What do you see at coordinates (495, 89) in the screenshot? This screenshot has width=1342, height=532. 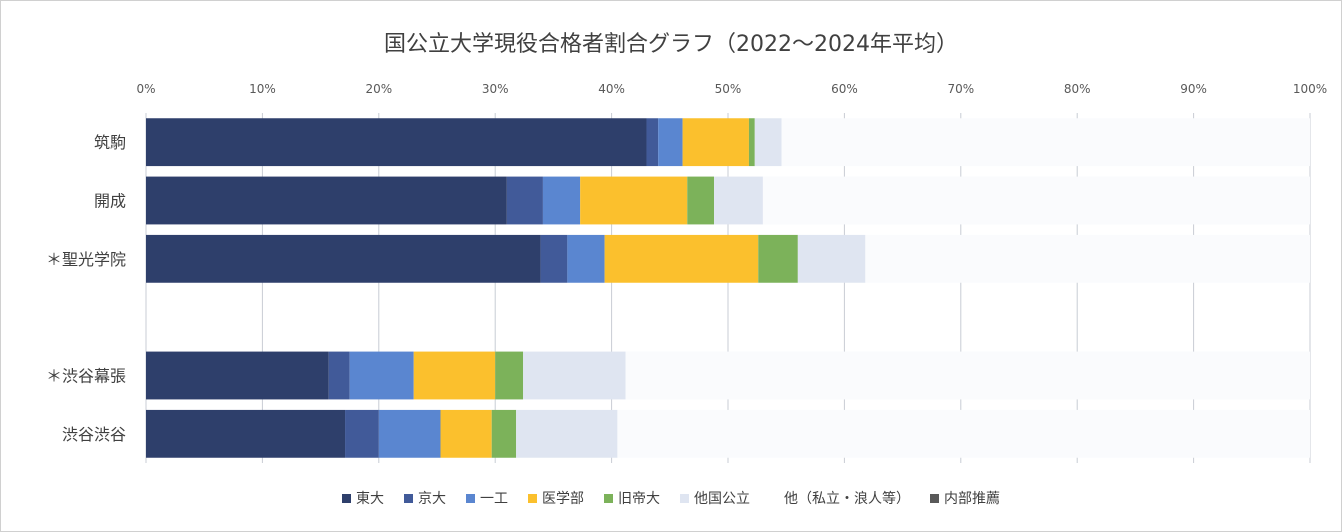 I see `x-tick-label-3: 30%` at bounding box center [495, 89].